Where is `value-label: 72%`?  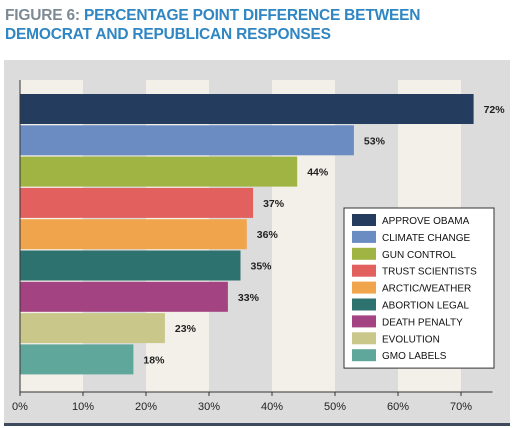
value-label: 72% is located at coordinates (495, 110).